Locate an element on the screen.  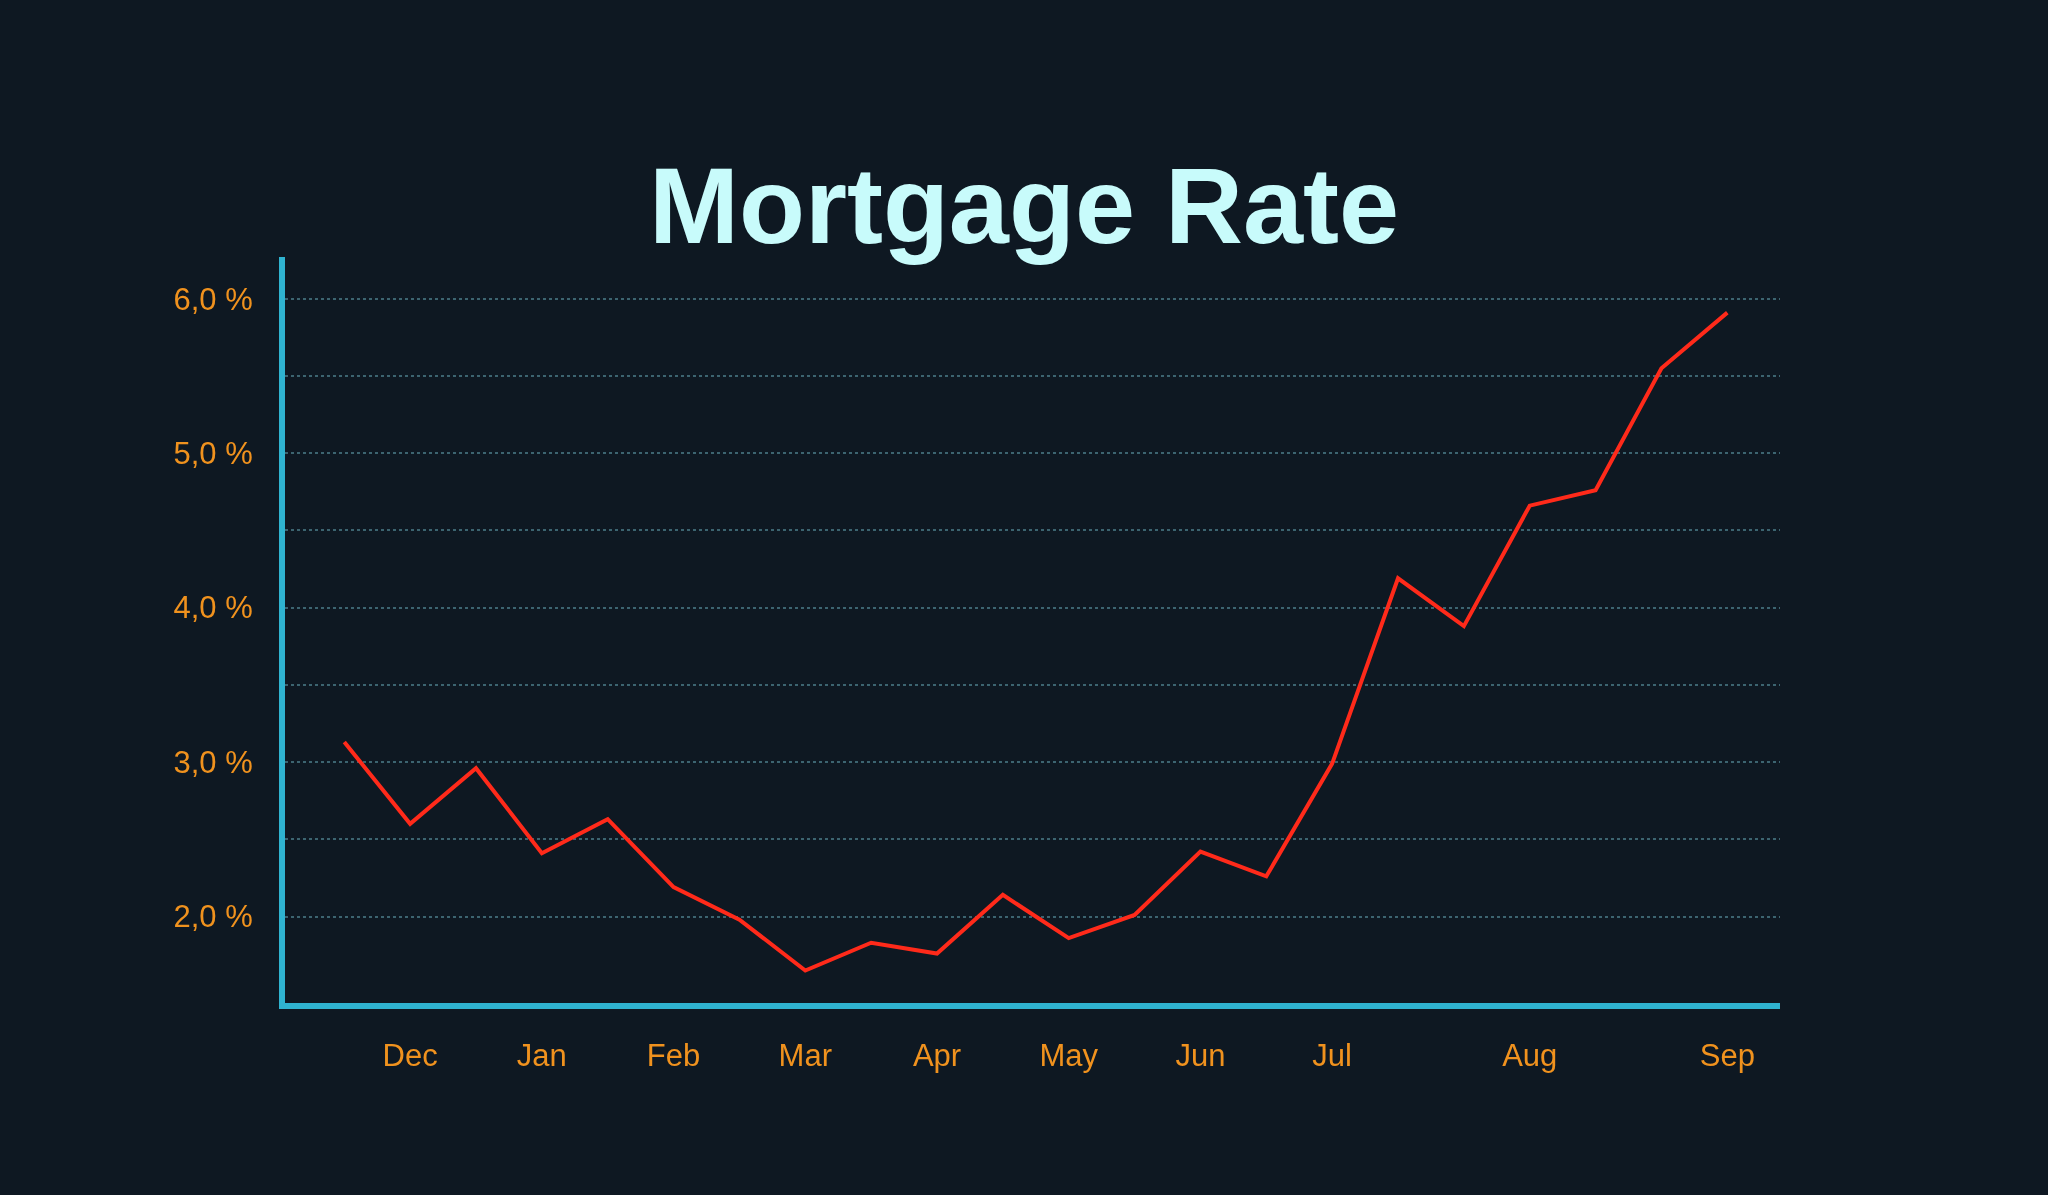
y-tick-label: 4,0 % is located at coordinates (213, 608).